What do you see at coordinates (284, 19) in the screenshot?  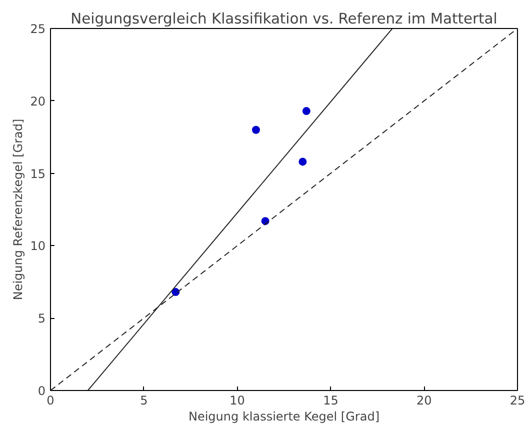 I see `chart-title: Neigungsvergleich Klassifikation vs. Referenz im Mattertal` at bounding box center [284, 19].